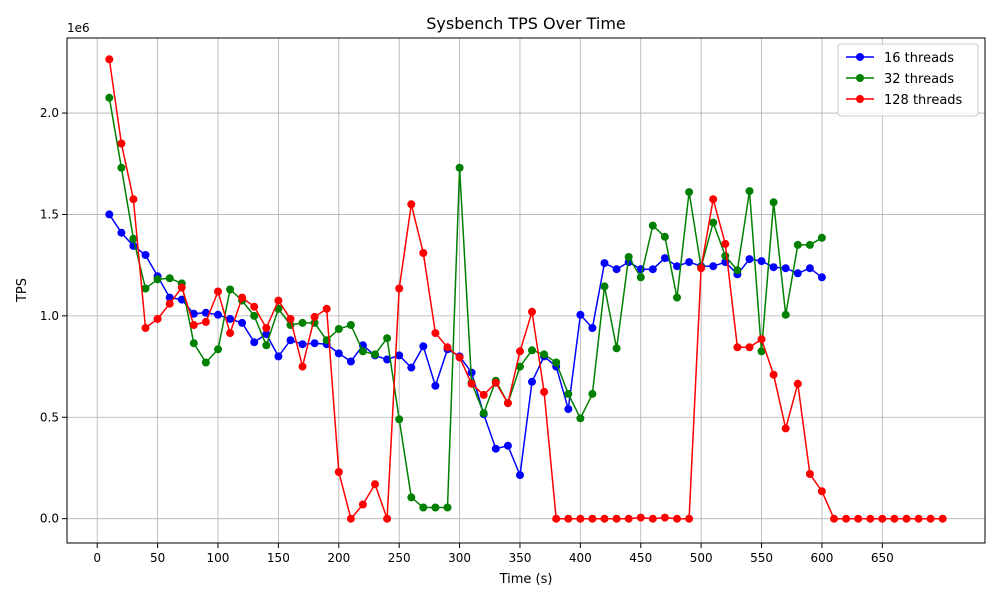 This screenshot has height=600, width=1000. What do you see at coordinates (338, 558) in the screenshot?
I see `x-tick-label: 200` at bounding box center [338, 558].